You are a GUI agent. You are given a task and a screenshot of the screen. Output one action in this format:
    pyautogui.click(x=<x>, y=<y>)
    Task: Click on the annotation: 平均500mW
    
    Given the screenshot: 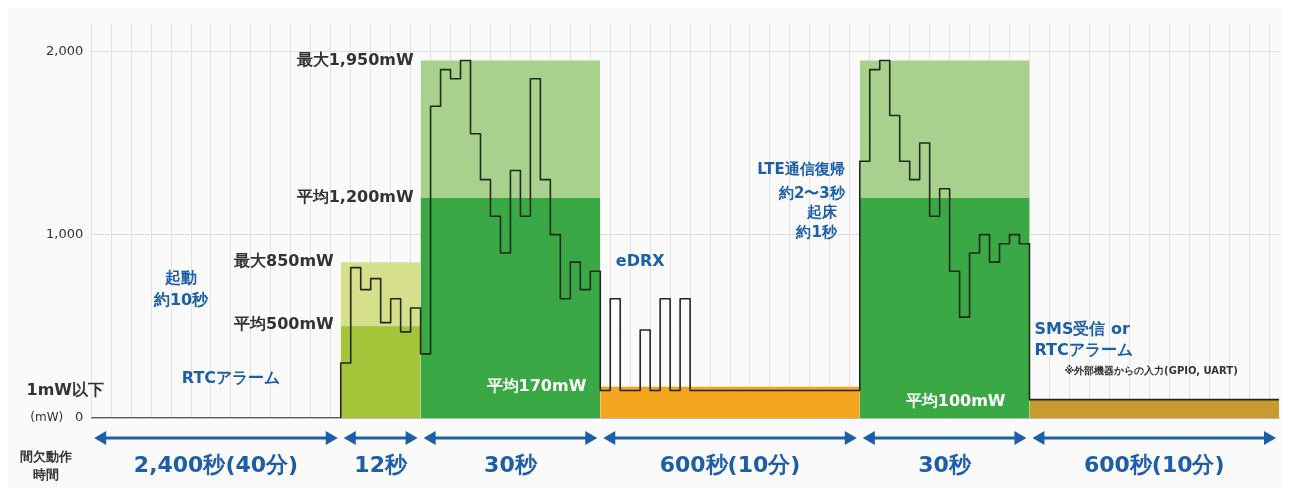 What is the action you would take?
    pyautogui.click(x=284, y=323)
    